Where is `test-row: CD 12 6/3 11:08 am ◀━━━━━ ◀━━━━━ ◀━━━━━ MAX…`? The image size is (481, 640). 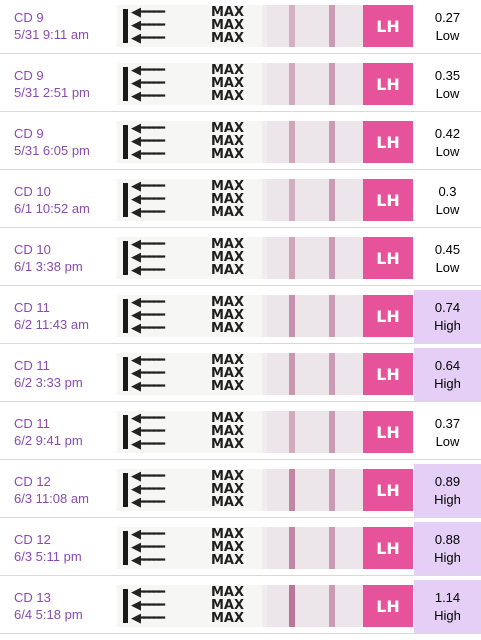
test-row: CD 12 6/3 11:08 am ◀━━━━━ ◀━━━━━ ◀━━━━━ MAX… is located at coordinates (240, 491).